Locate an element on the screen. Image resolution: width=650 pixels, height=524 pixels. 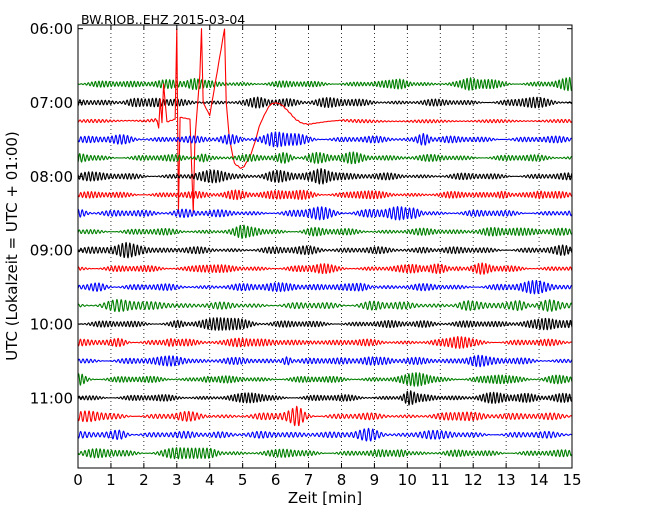
x-tick-label: 7 is located at coordinates (309, 480).